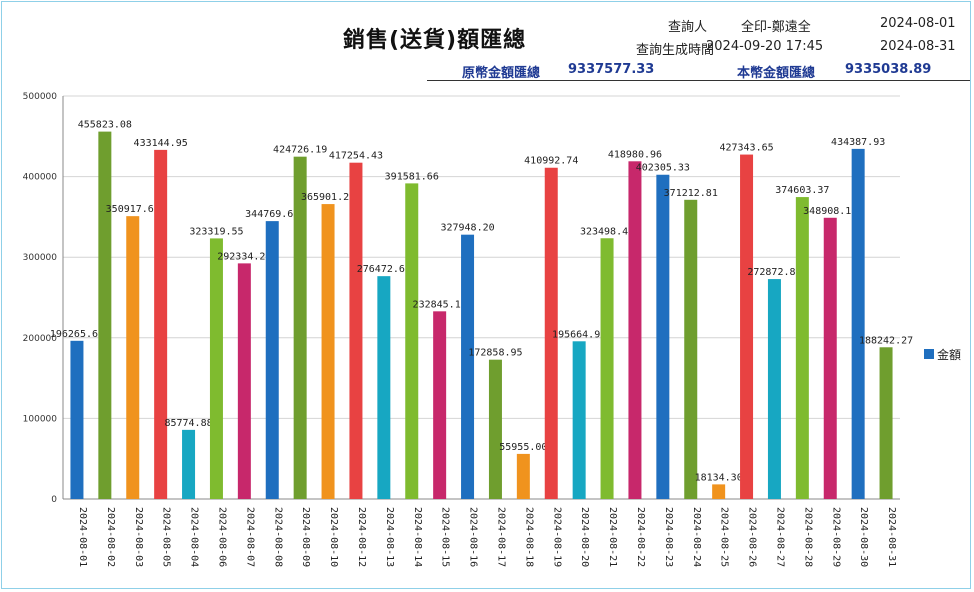  What do you see at coordinates (746, 148) in the screenshot?
I see `data-label: 427343.65` at bounding box center [746, 148].